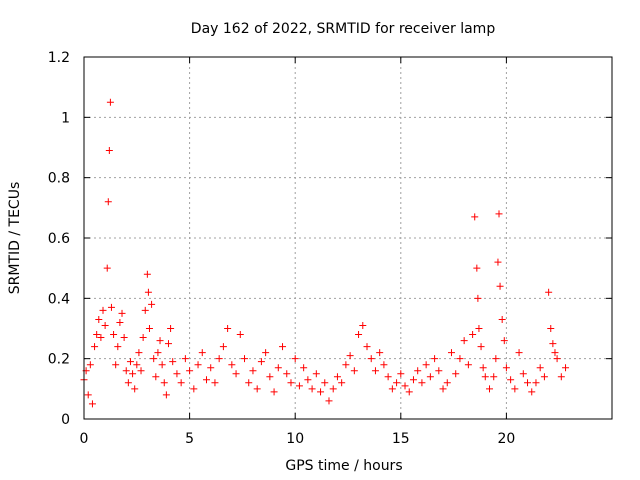 This screenshot has height=480, width=640. I want to click on x-axis-label: GPS time / hours, so click(343, 466).